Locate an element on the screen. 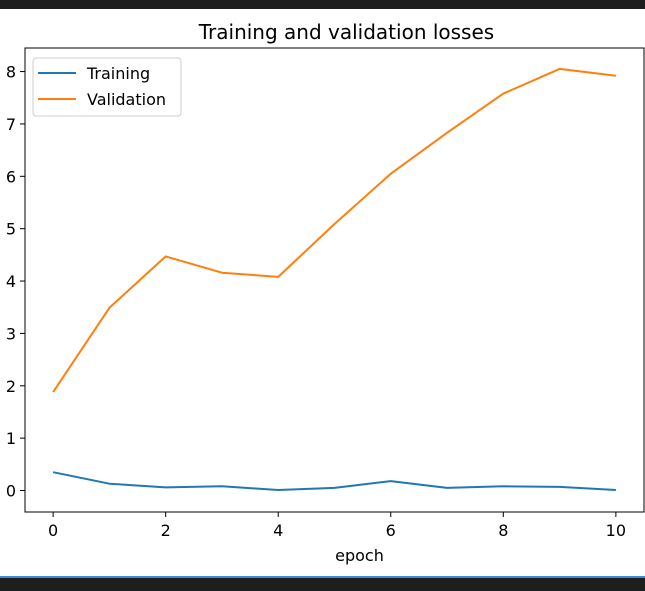 The image size is (645, 591). y-tick-label: 7 is located at coordinates (11, 124).